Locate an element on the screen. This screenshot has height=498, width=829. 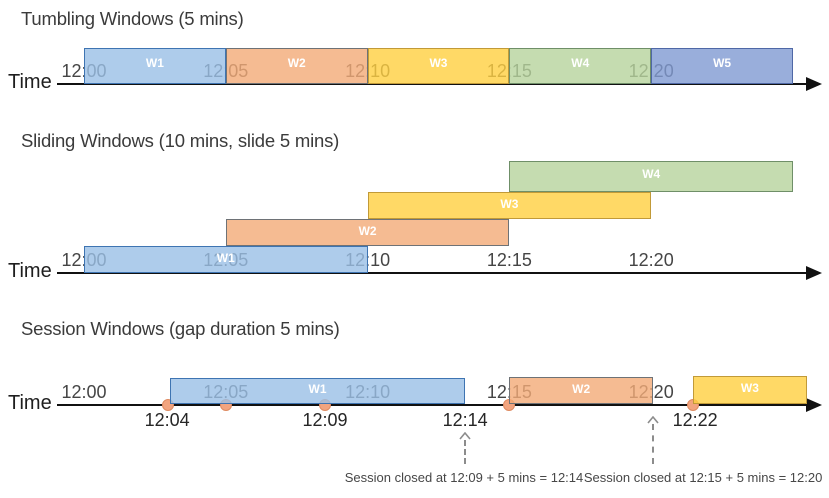
annotation-text: Session closed at 12:09 + 5 mins = 12:14 is located at coordinates (464, 477).